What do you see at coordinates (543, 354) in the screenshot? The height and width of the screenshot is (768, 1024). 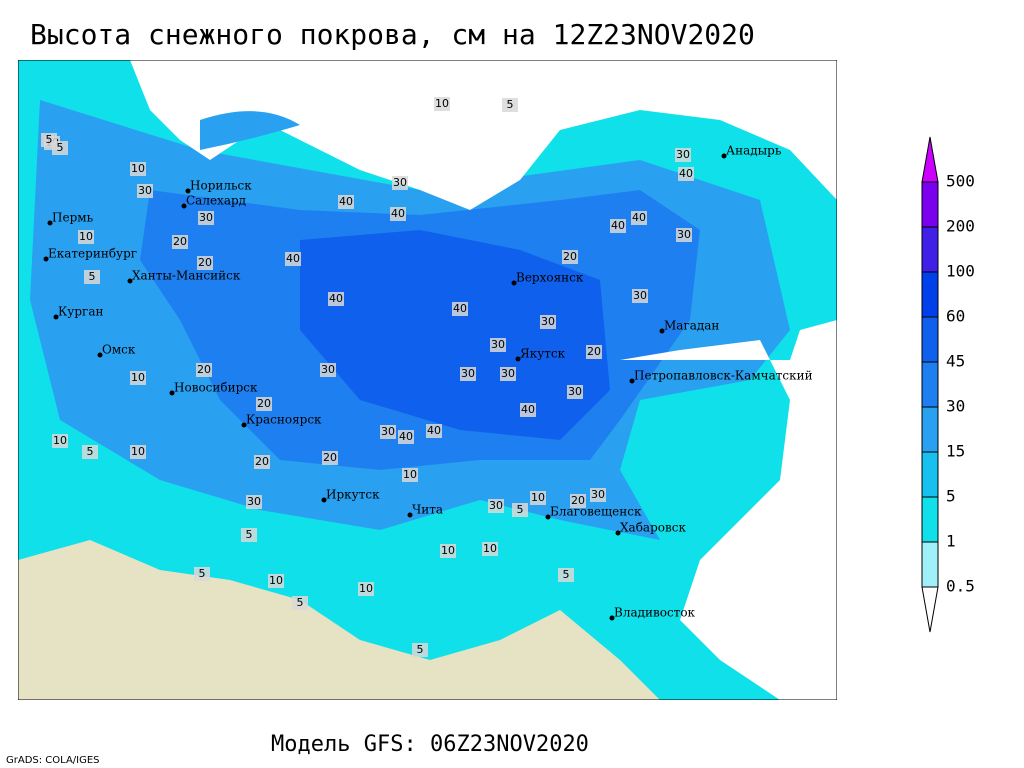 I see `city-name: Якутск` at bounding box center [543, 354].